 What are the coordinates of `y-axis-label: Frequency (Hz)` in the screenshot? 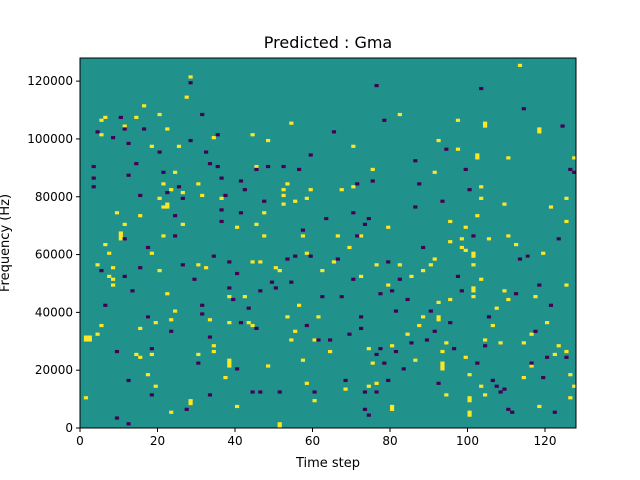 It's located at (6, 243).